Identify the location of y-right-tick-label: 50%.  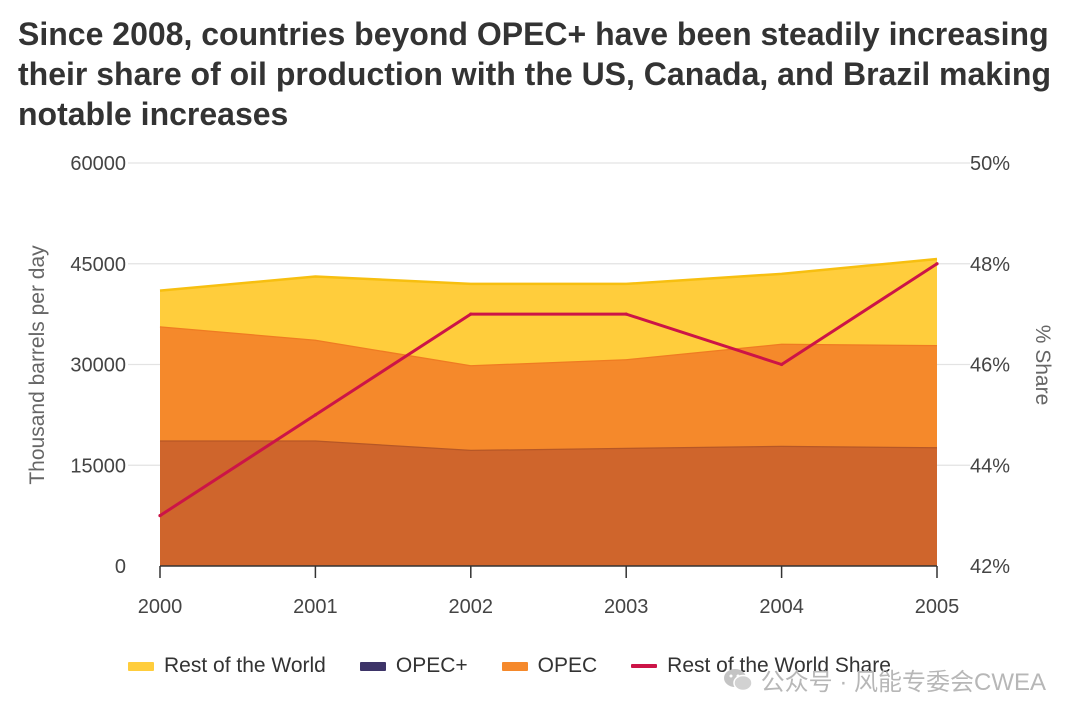
(990, 164).